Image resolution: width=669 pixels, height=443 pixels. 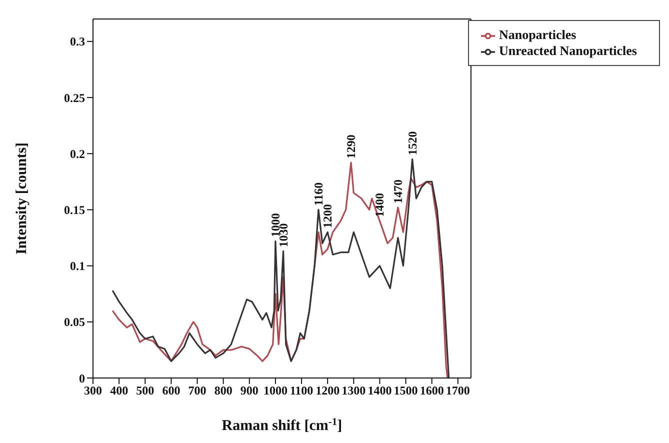 What do you see at coordinates (318, 194) in the screenshot?
I see `annotation: 1160` at bounding box center [318, 194].